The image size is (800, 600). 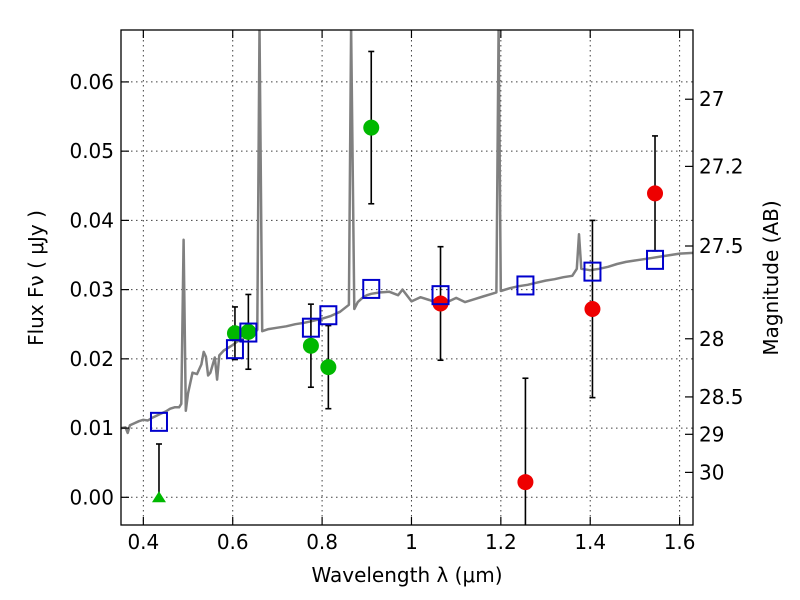 I want to click on x-tick-label: 1, so click(x=411, y=542).